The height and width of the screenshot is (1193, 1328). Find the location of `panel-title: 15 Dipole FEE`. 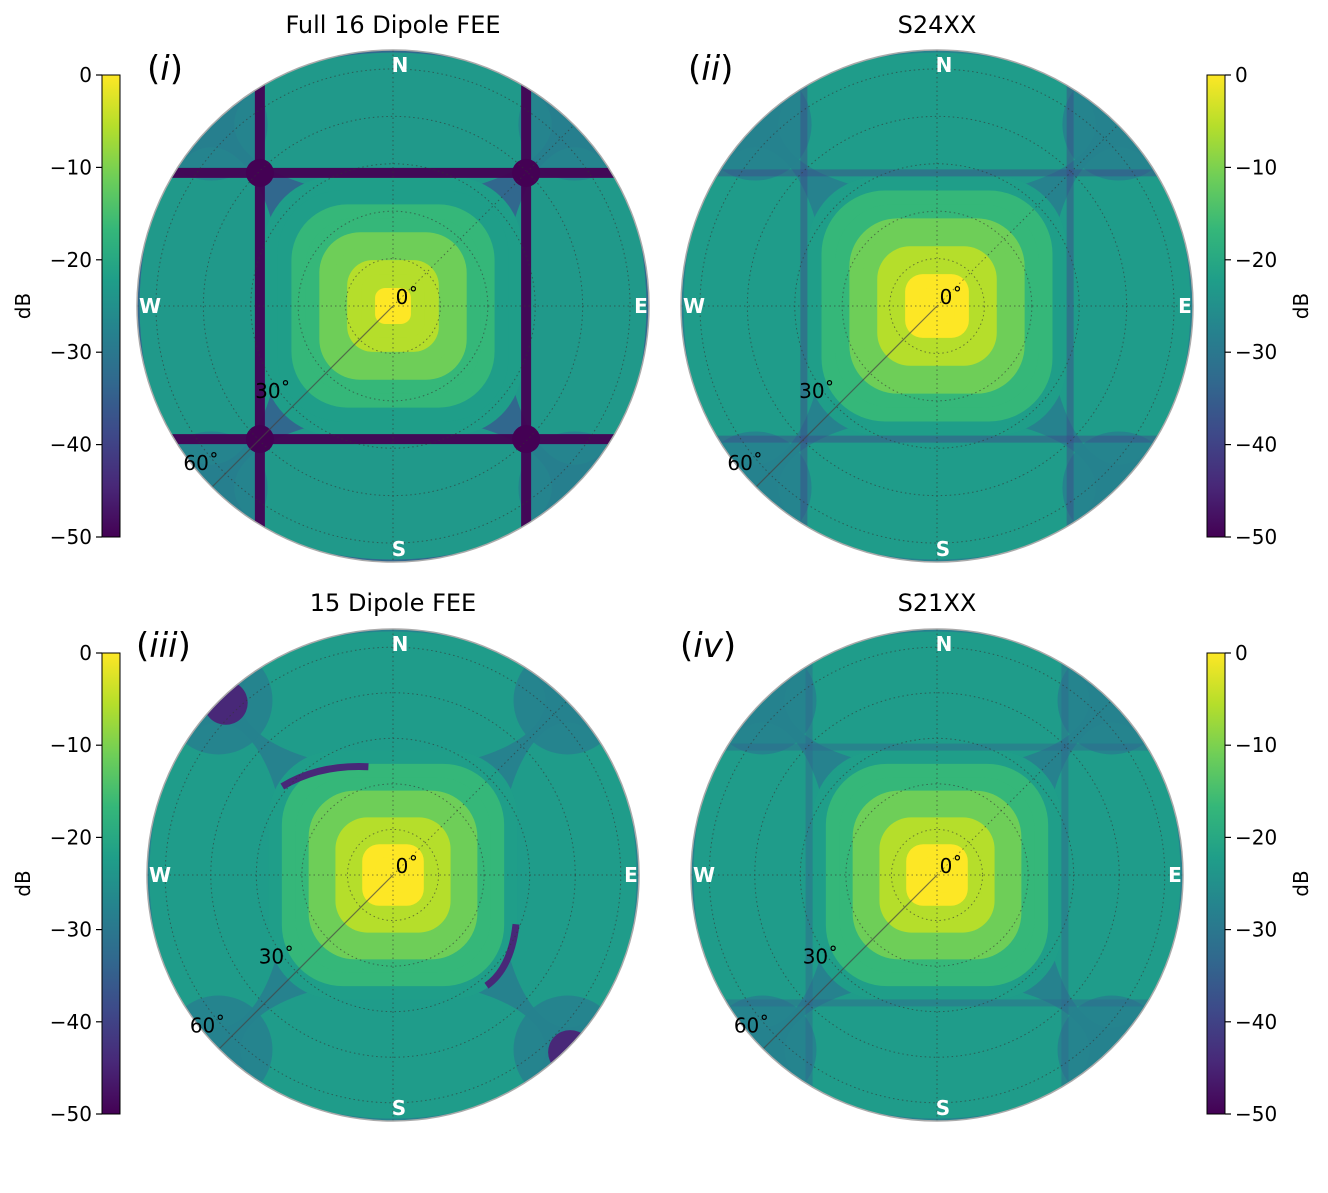

panel-title: 15 Dipole FEE is located at coordinates (393, 603).